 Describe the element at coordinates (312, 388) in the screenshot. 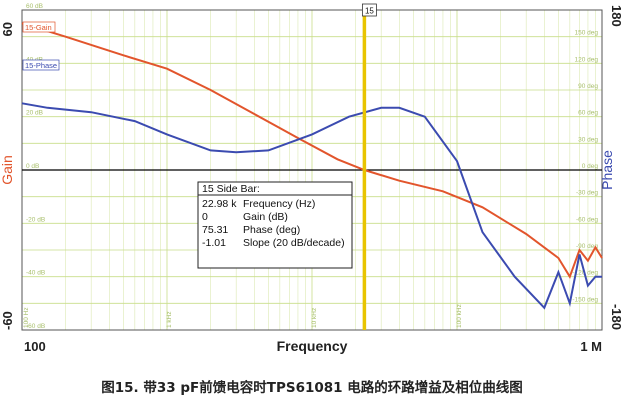

I see `figure-caption: 图15. 带33 pF前馈电容时TPS61081 电路的环路增益及相位曲线图` at that location.